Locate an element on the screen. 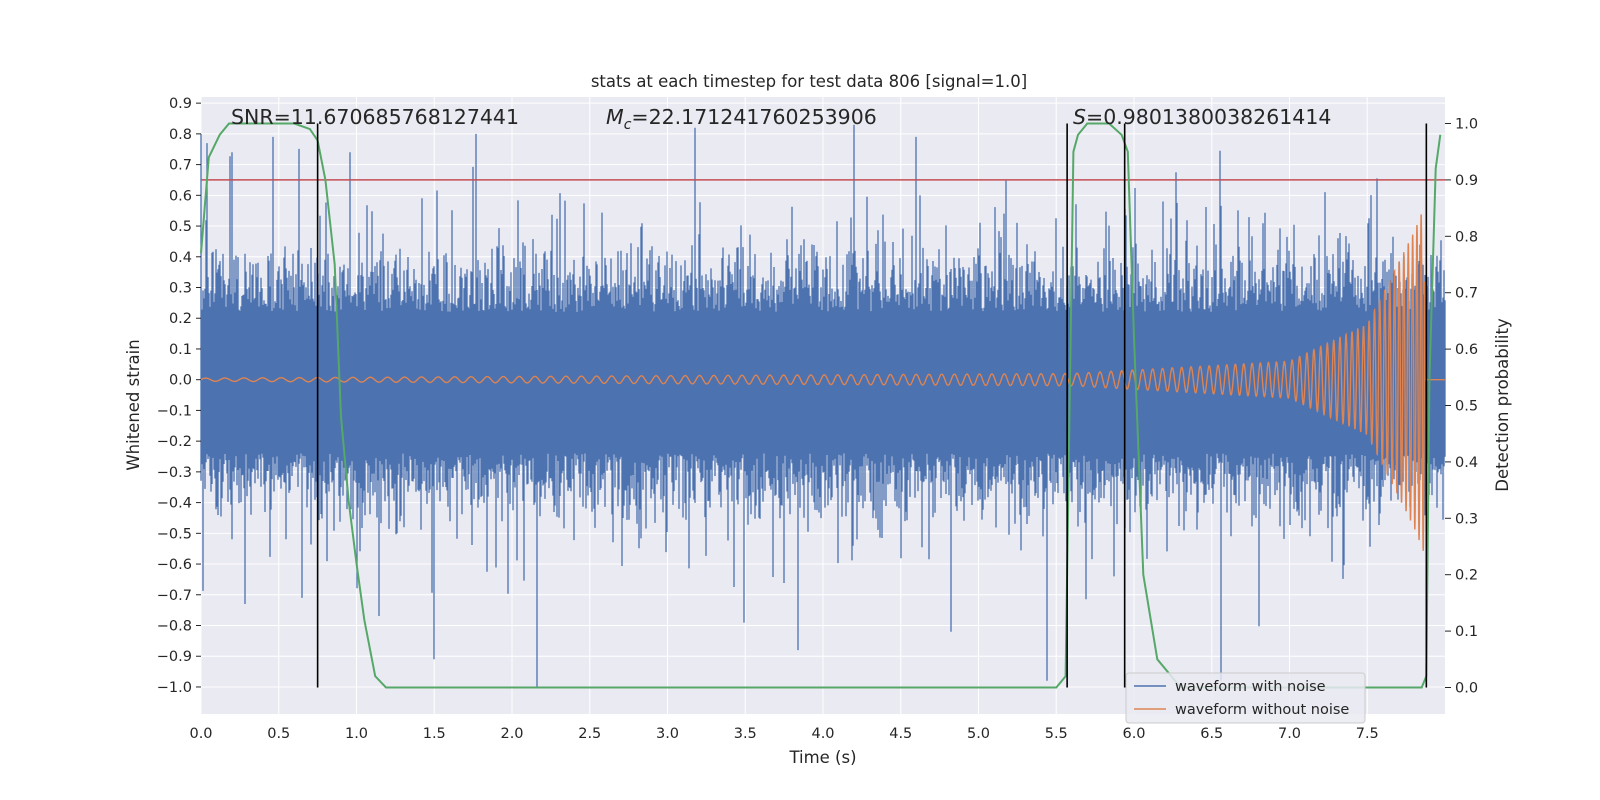 This screenshot has height=800, width=1600. y2-axis-ticks: 1.0 0.9 0.8 0.7 0.6 0.5 0.4 0.3 0.2 0.1 0.0 is located at coordinates (1461, 406).